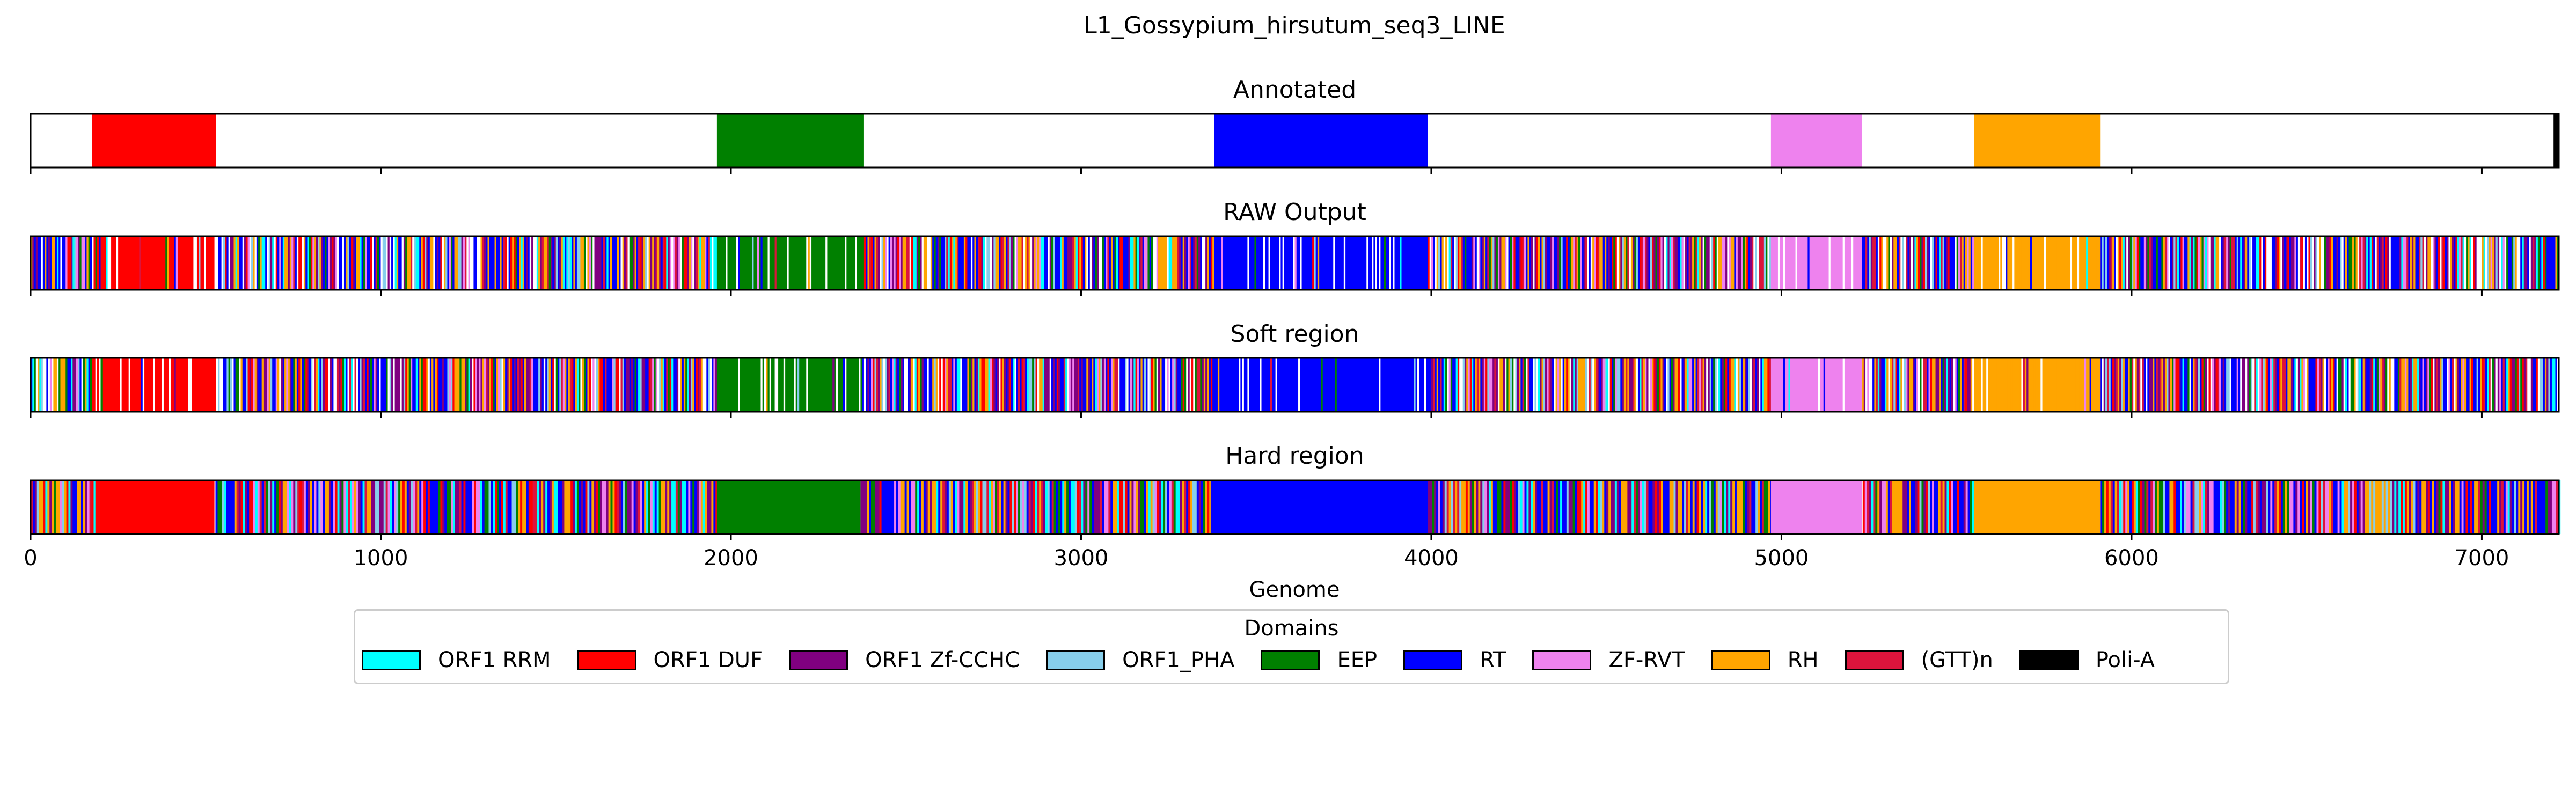 This screenshot has width=2576, height=805. What do you see at coordinates (1081, 558) in the screenshot?
I see `x-tick-label: 3000` at bounding box center [1081, 558].